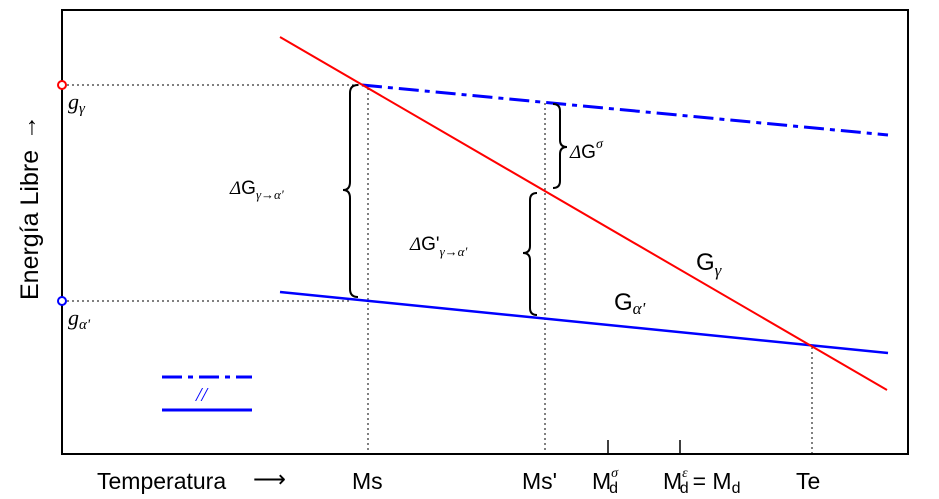  I want to click on x-axis-label: Temperatura, so click(161, 481).